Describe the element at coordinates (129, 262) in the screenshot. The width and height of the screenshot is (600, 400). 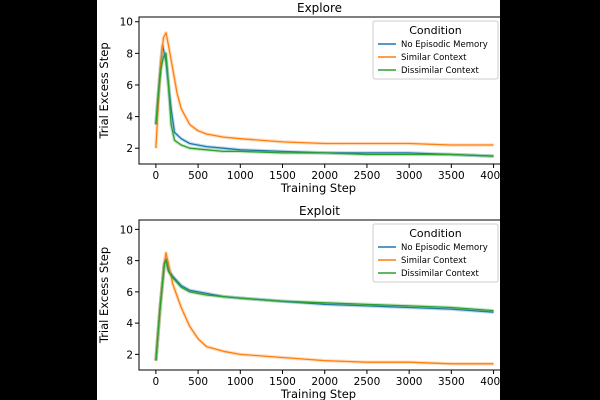
I see `chart-2-ytick-label: 8` at that location.